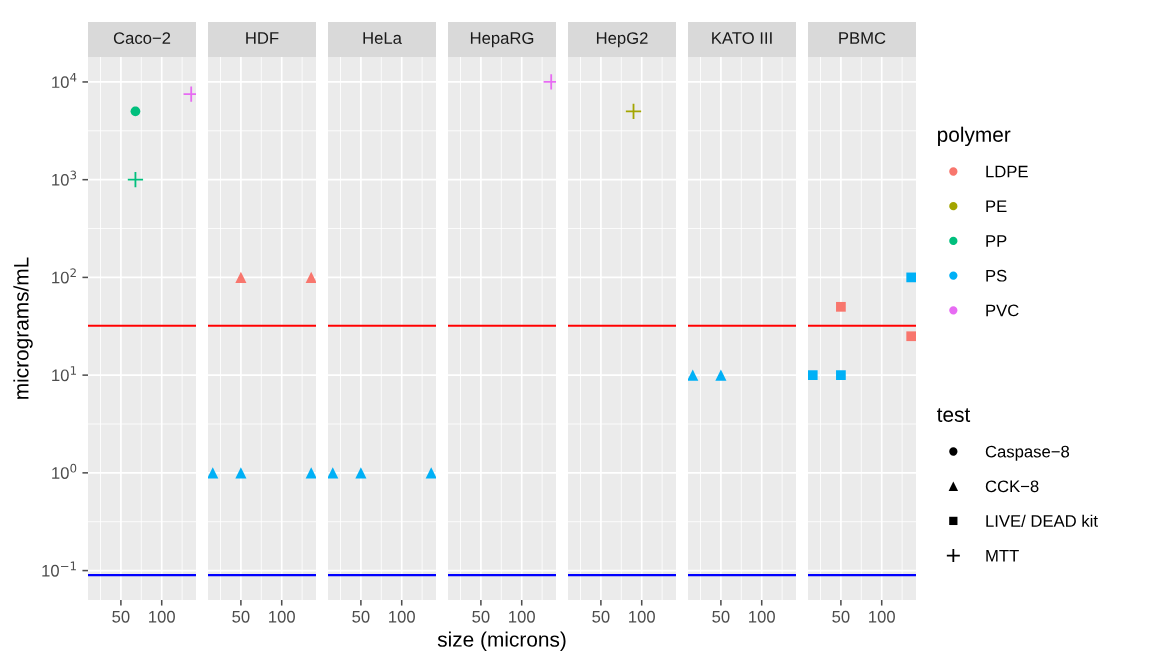 This screenshot has width=1150, height=659. Describe the element at coordinates (742, 38) in the screenshot. I see `chart-title: KATO III` at that location.